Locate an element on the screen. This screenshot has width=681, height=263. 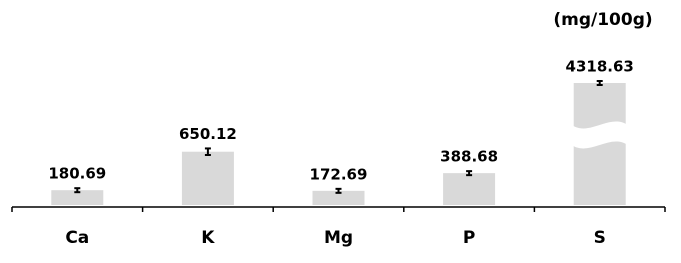
x-tick-label: P is located at coordinates (469, 238).